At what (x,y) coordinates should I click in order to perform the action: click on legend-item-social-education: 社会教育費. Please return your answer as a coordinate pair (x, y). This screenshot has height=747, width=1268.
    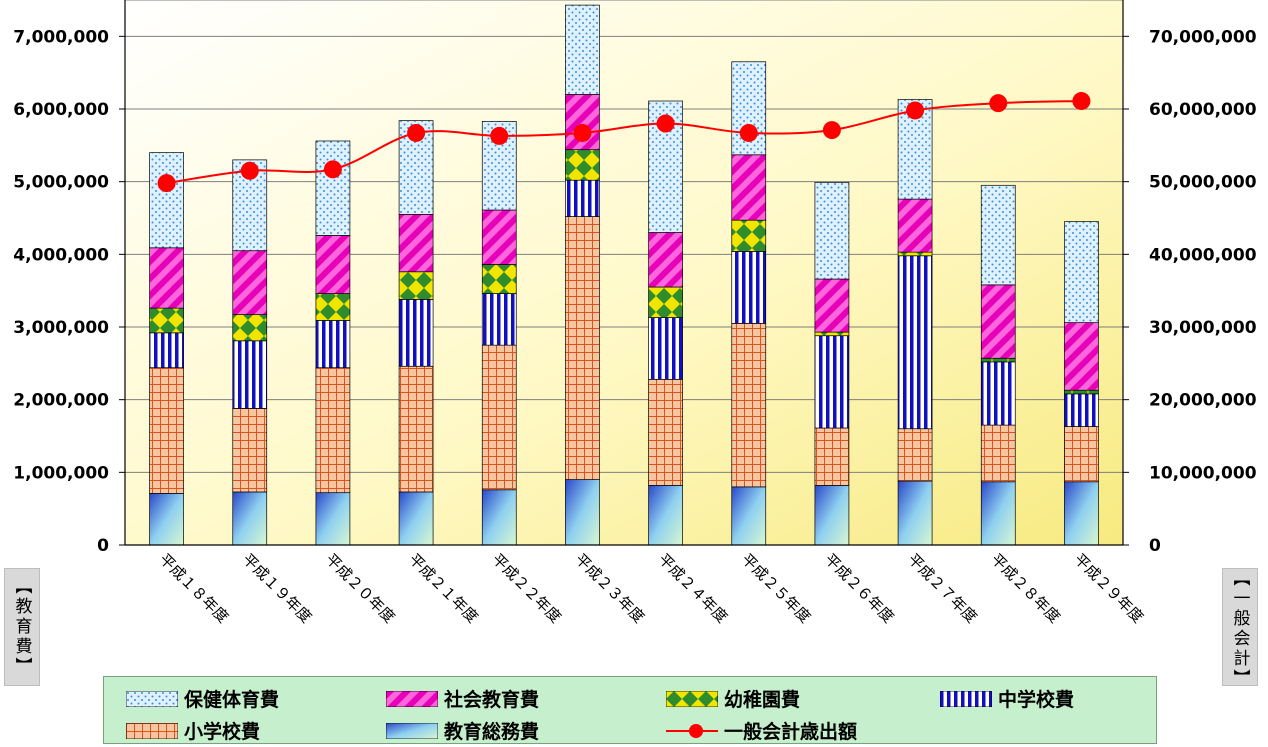
    Looking at the image, I should click on (462, 698).